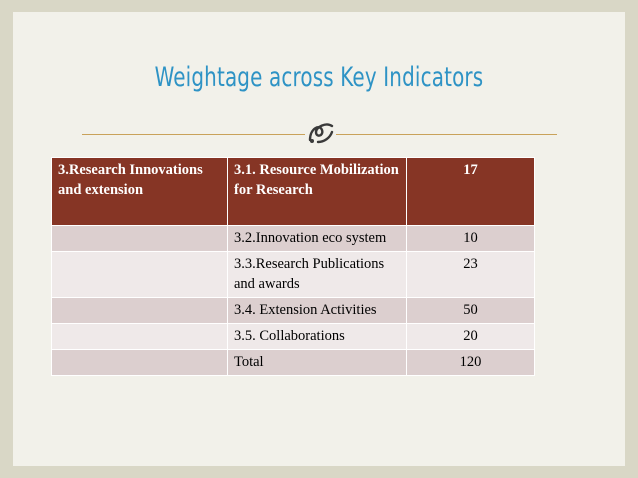 This screenshot has height=478, width=638. Describe the element at coordinates (317, 310) in the screenshot. I see `indicator-cell: 3.4. Extension Activities` at that location.